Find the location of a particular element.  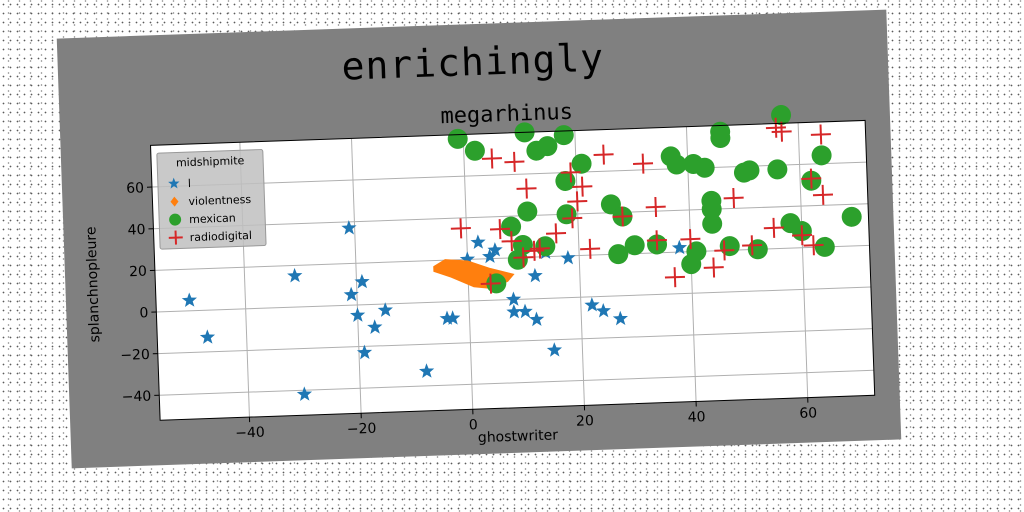

y-axis-label: splanchnopleure is located at coordinates (93, 284).